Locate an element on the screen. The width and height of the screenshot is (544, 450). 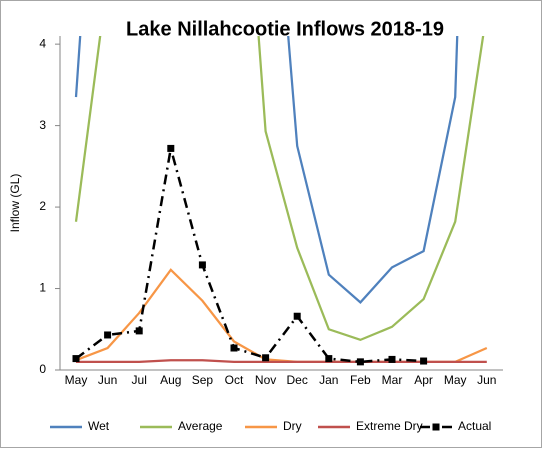
y-tick-label: 4 is located at coordinates (42, 43).